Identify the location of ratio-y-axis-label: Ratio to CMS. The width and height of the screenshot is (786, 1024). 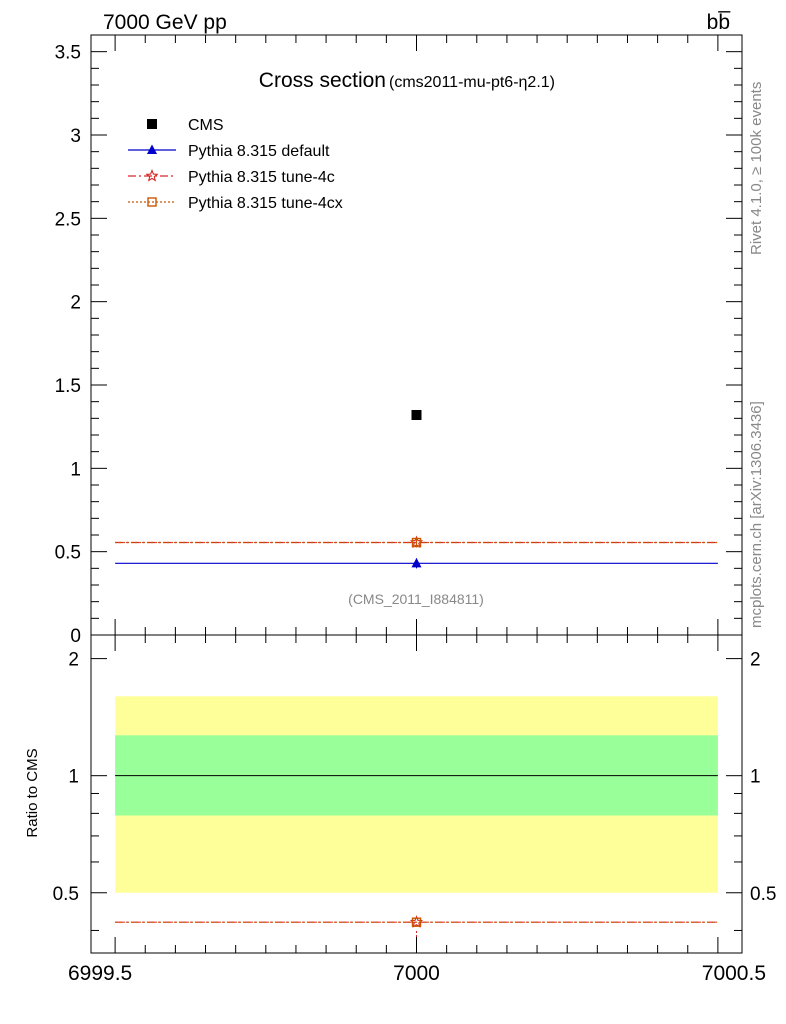
(32, 792).